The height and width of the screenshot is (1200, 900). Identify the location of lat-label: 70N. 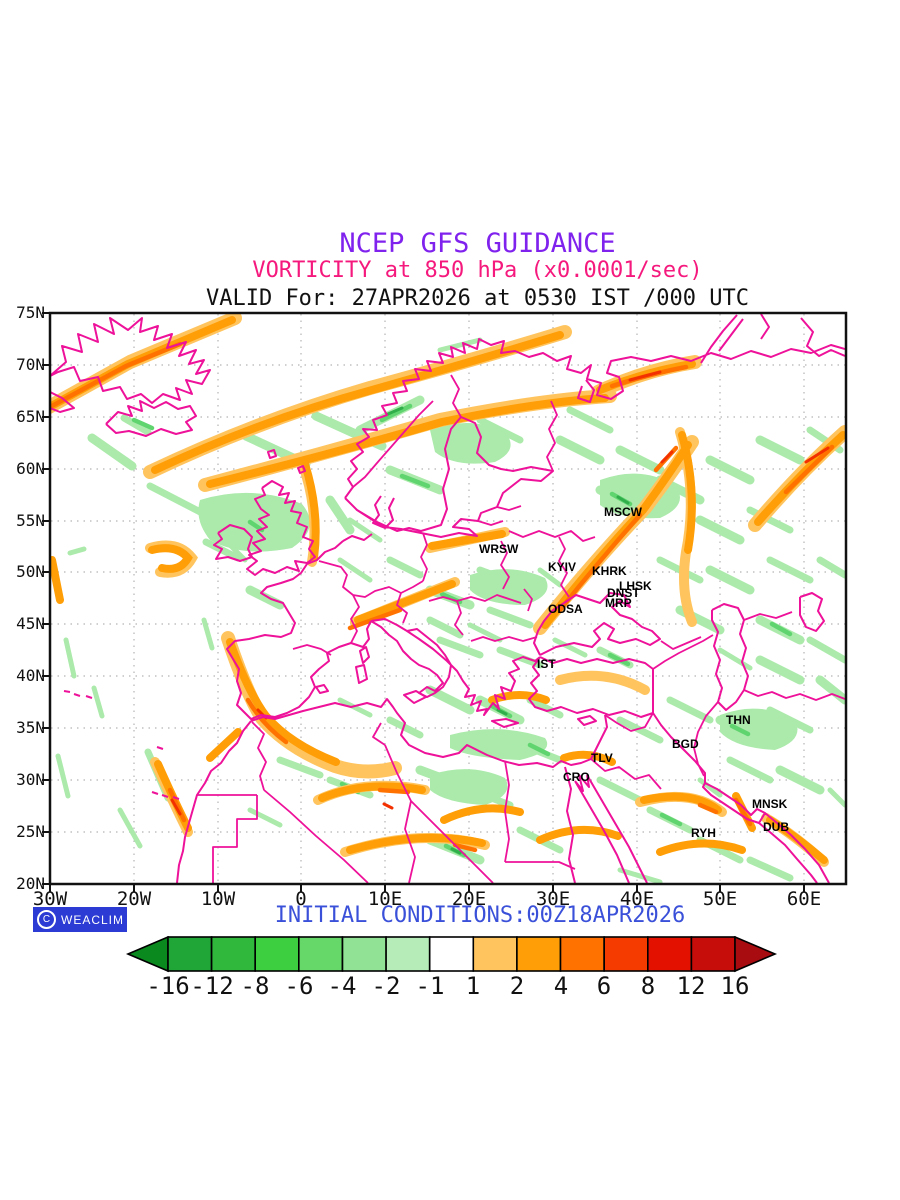
(30, 364).